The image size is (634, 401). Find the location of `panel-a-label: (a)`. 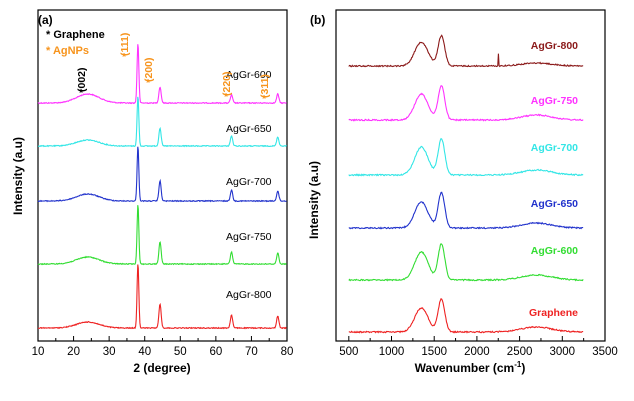

panel-a-label: (a) is located at coordinates (45, 20).